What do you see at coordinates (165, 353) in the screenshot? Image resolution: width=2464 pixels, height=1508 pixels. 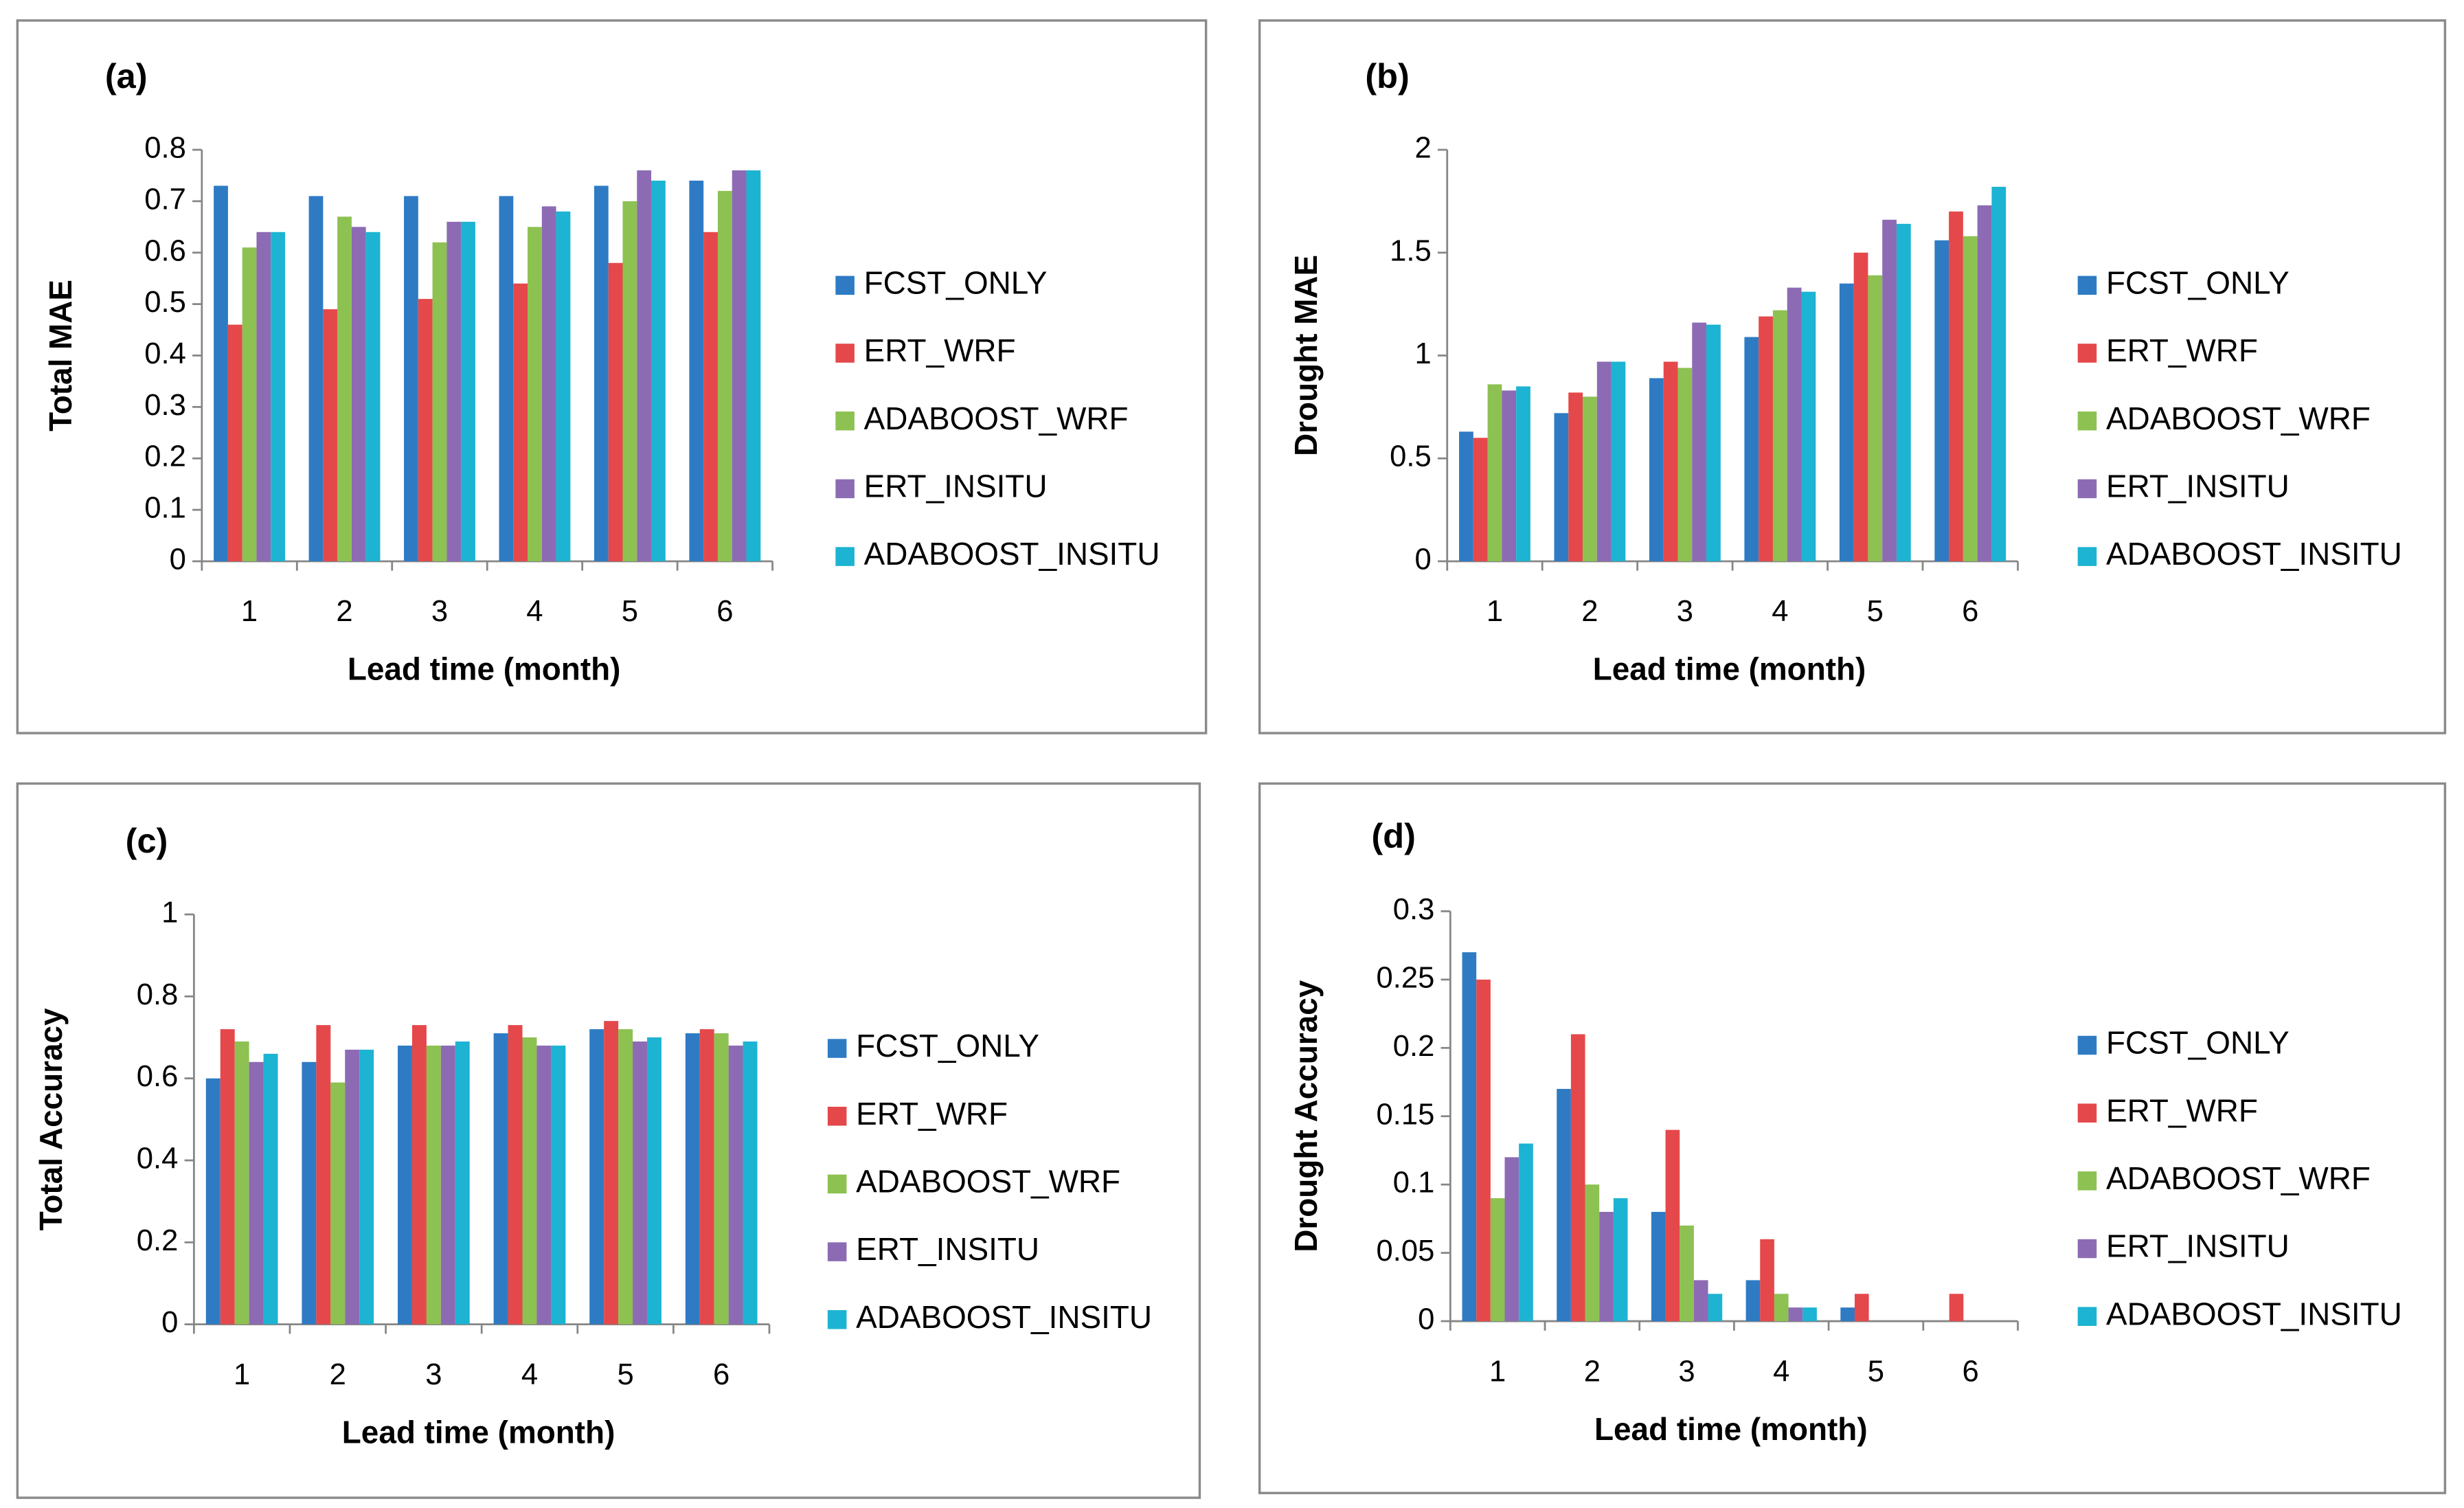 I see `y-tick-label: 0.4` at bounding box center [165, 353].